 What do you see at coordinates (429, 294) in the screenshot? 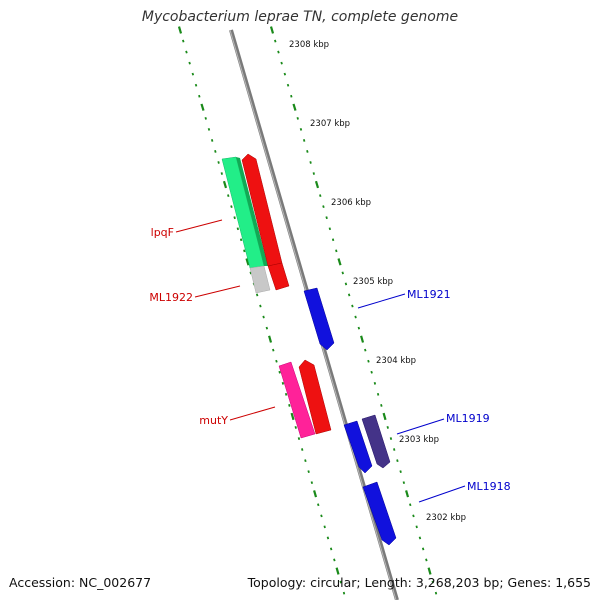
I see `gene-label-ML1921: ML1921` at bounding box center [429, 294].